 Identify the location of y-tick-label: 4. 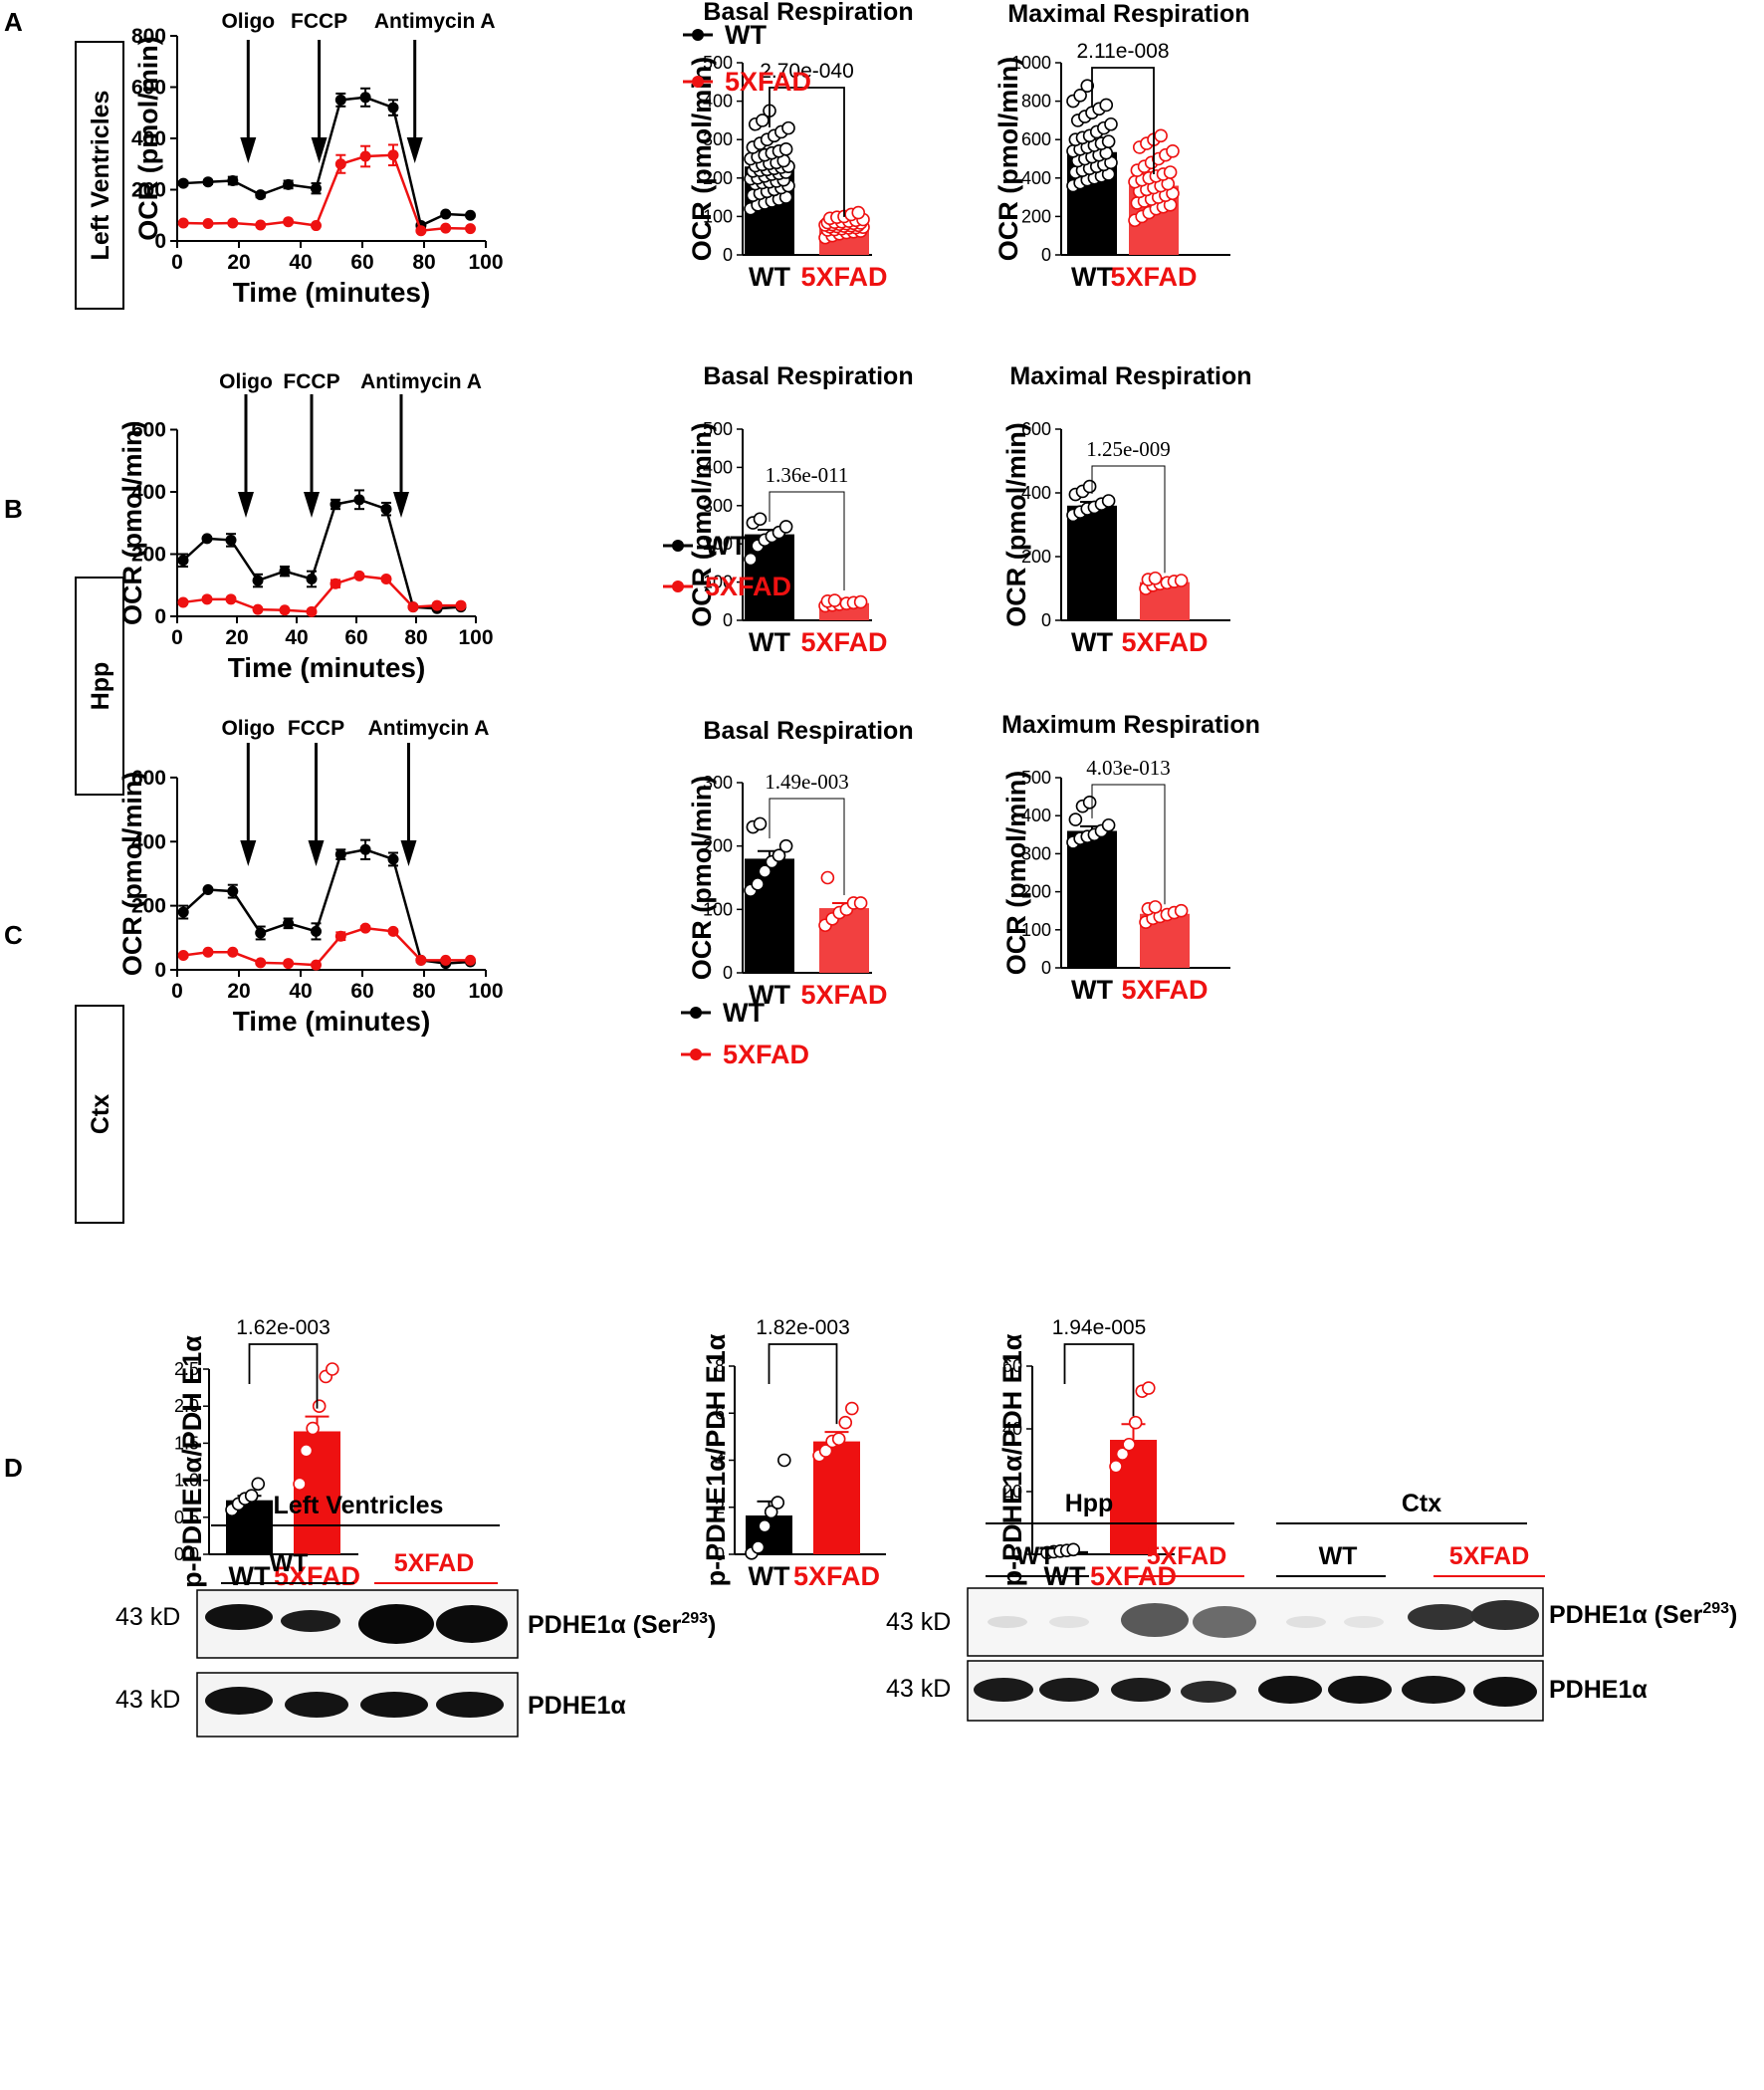
(720, 1461).